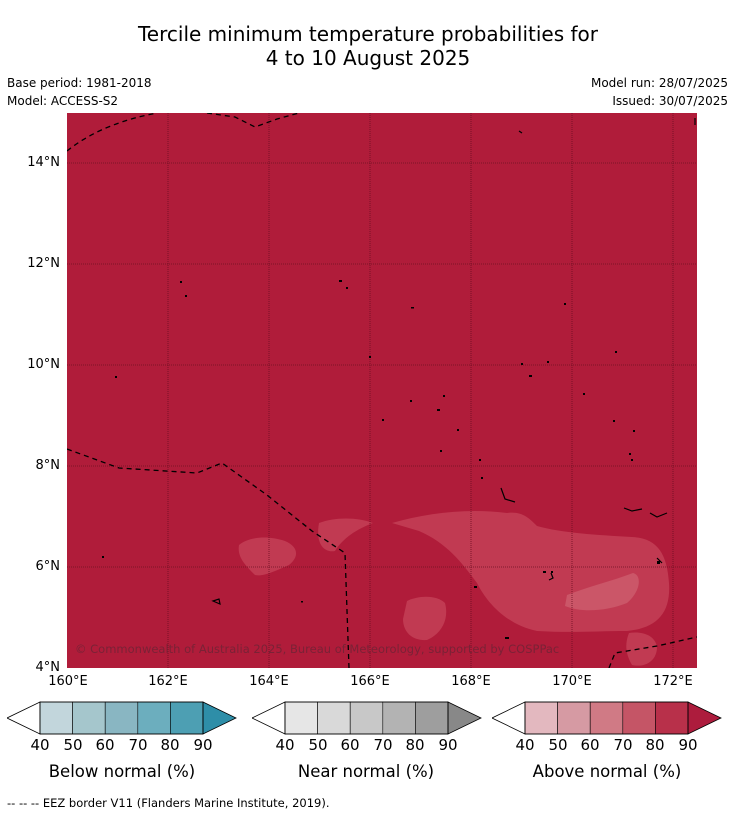 This screenshot has height=816, width=736. I want to click on colorbar-near-extend, so click(464, 718).